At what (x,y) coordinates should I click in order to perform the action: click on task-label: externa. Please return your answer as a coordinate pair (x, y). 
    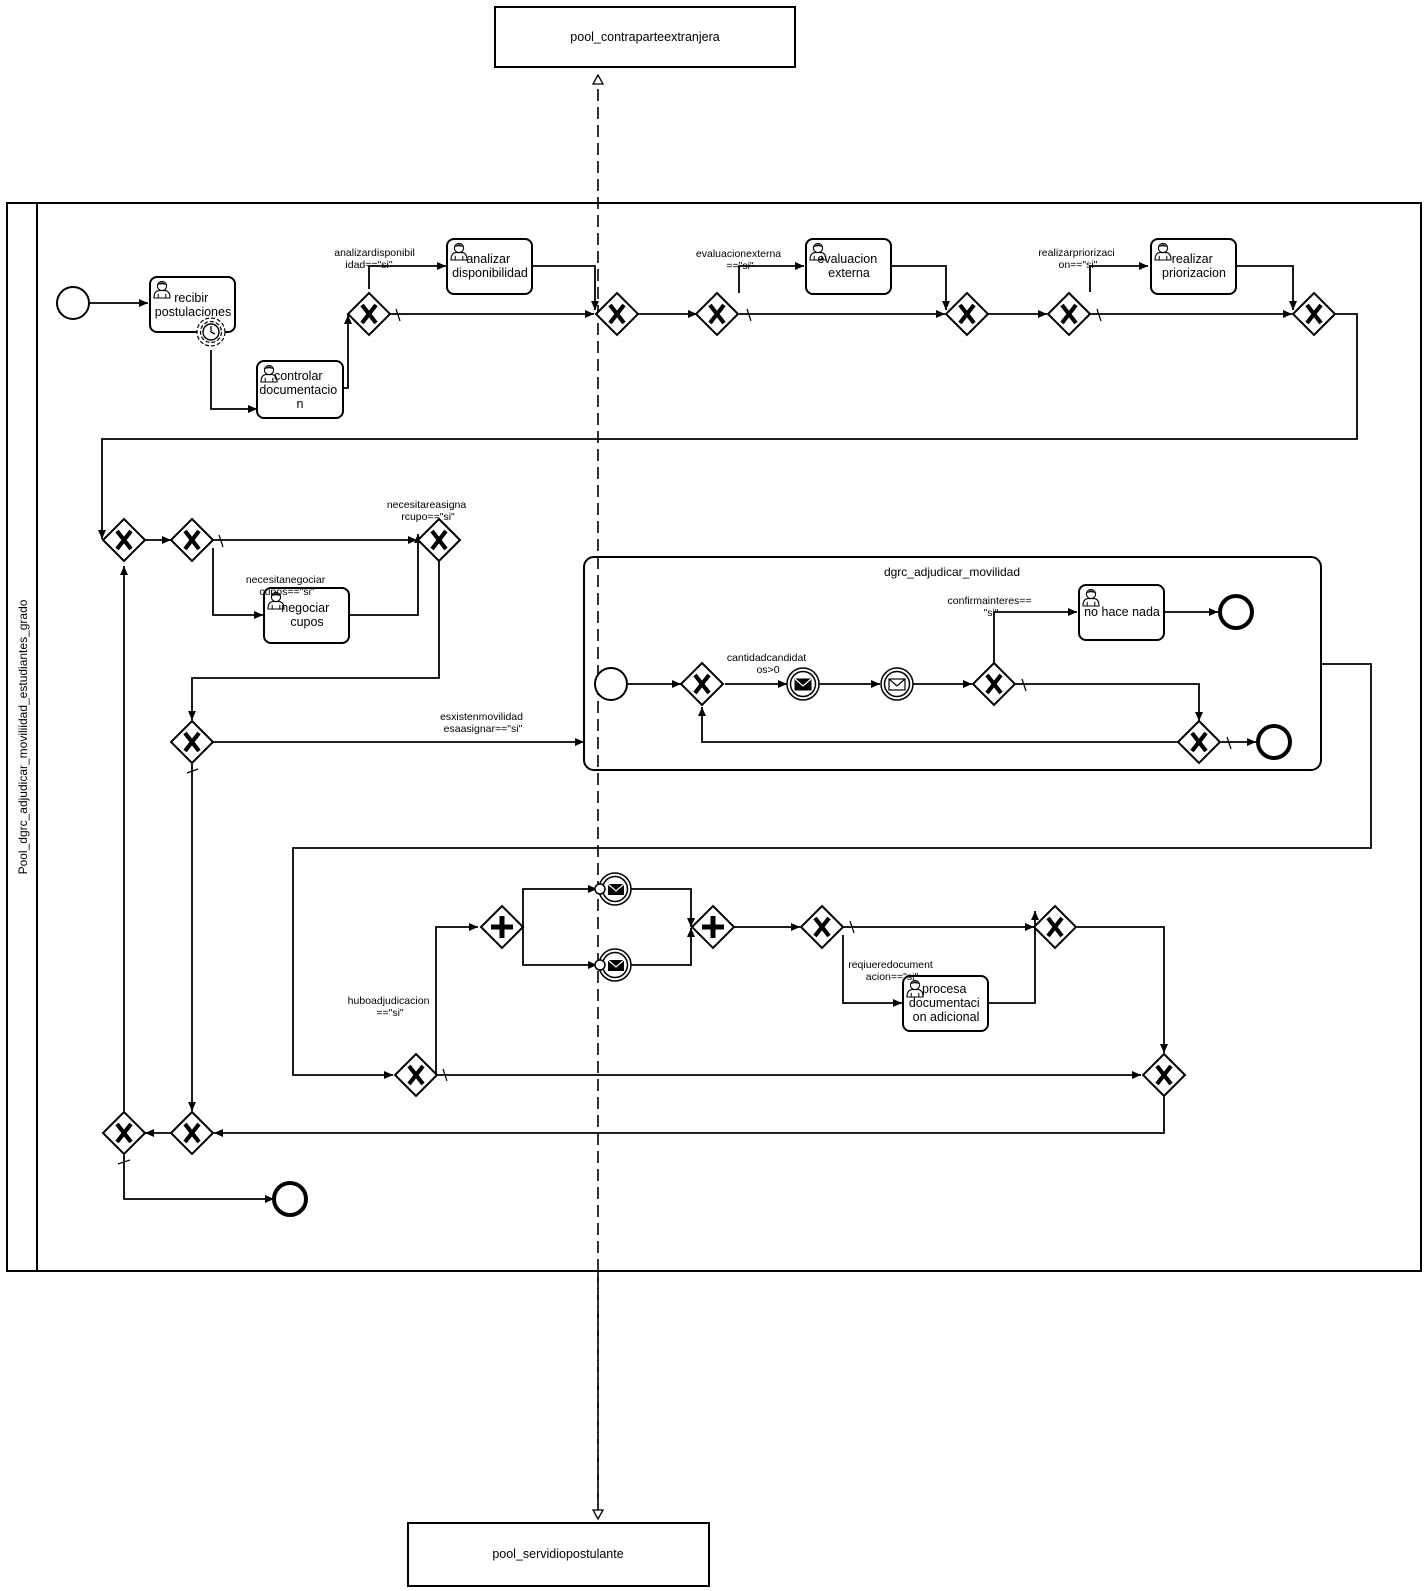
    Looking at the image, I should click on (849, 273).